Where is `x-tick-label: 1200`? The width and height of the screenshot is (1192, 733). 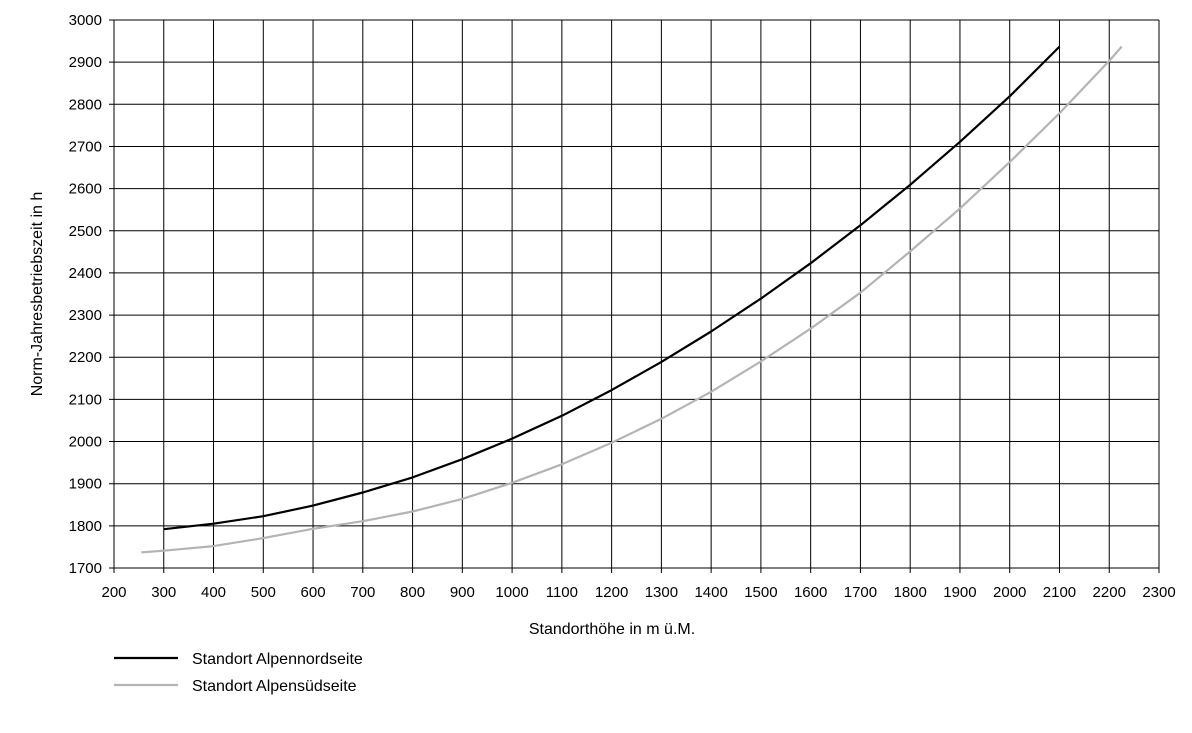 x-tick-label: 1200 is located at coordinates (611, 592).